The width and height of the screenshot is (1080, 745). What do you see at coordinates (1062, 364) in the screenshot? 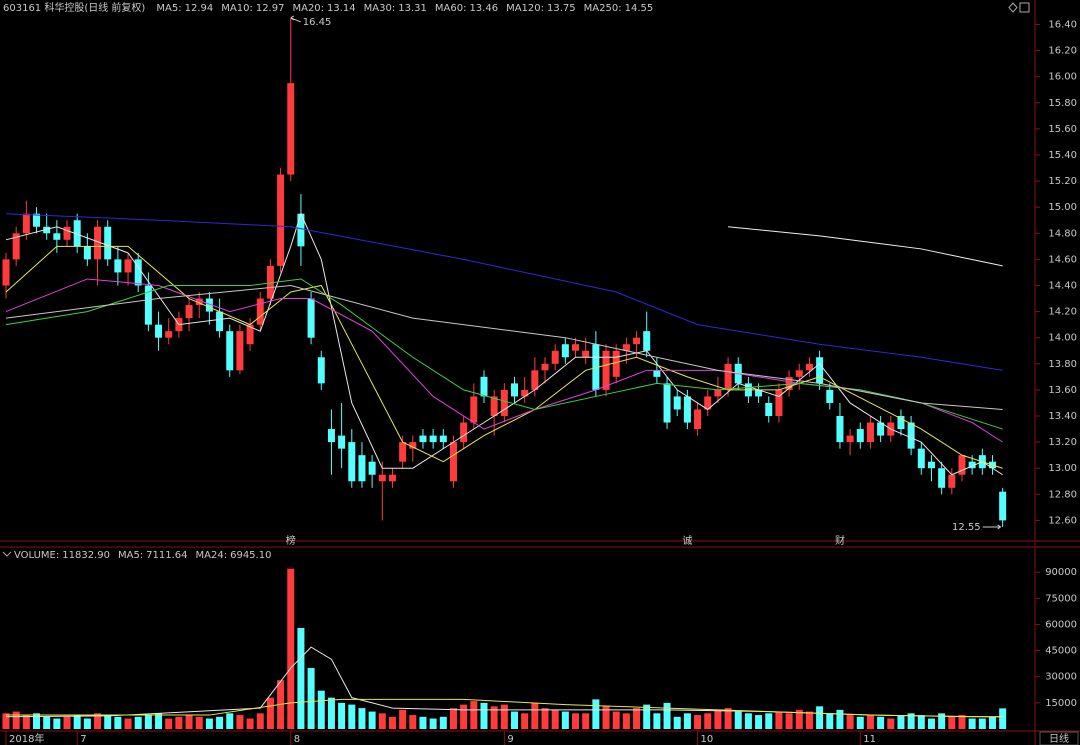
I see `y-tick-label: 13.80` at bounding box center [1062, 364].